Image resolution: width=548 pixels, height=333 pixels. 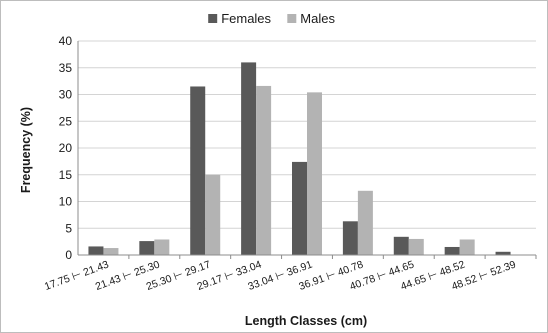 What do you see at coordinates (306, 321) in the screenshot?
I see `x-axis-title: Length Classes (cm)` at bounding box center [306, 321].